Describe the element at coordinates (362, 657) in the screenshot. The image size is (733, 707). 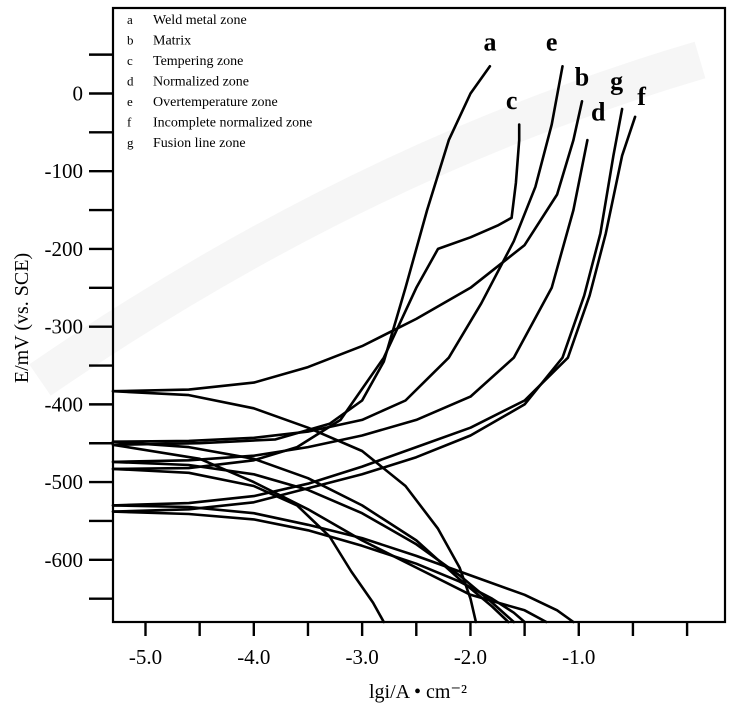
I see `x-tick-label: -3.0` at that location.